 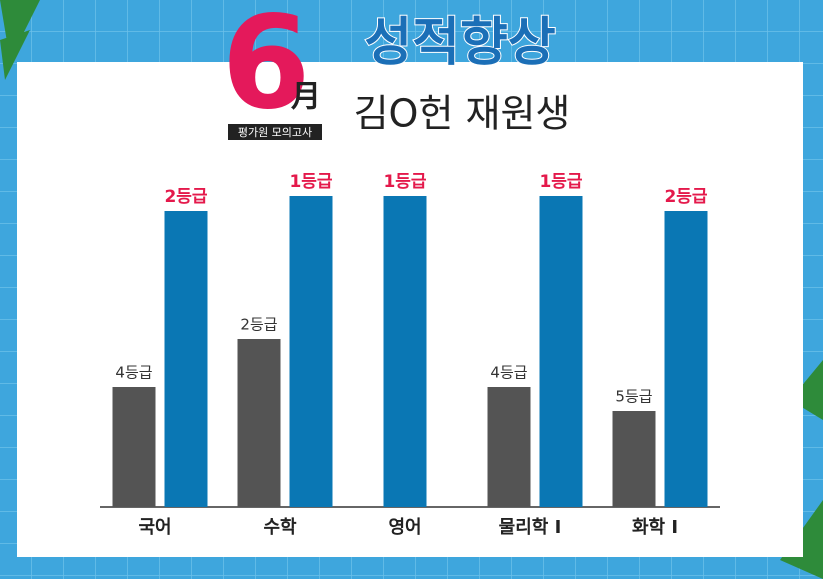 I want to click on chart-title: 성적향상, so click(x=459, y=43).